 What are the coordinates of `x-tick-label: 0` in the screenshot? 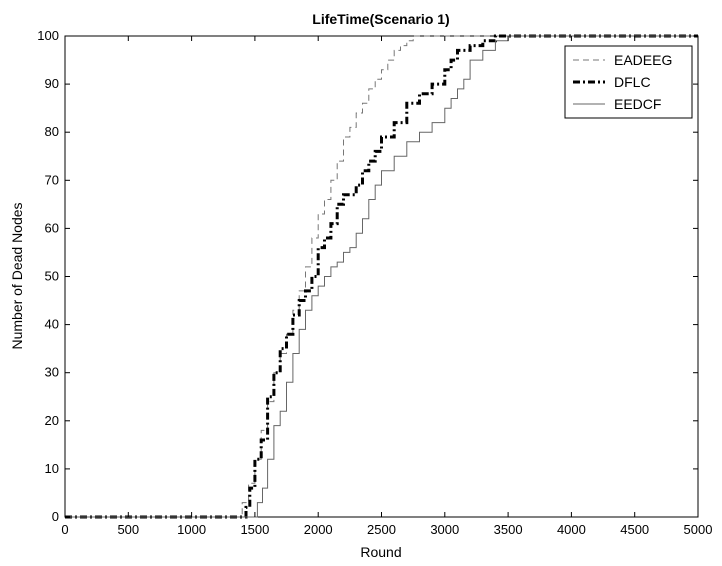 It's located at (64, 529).